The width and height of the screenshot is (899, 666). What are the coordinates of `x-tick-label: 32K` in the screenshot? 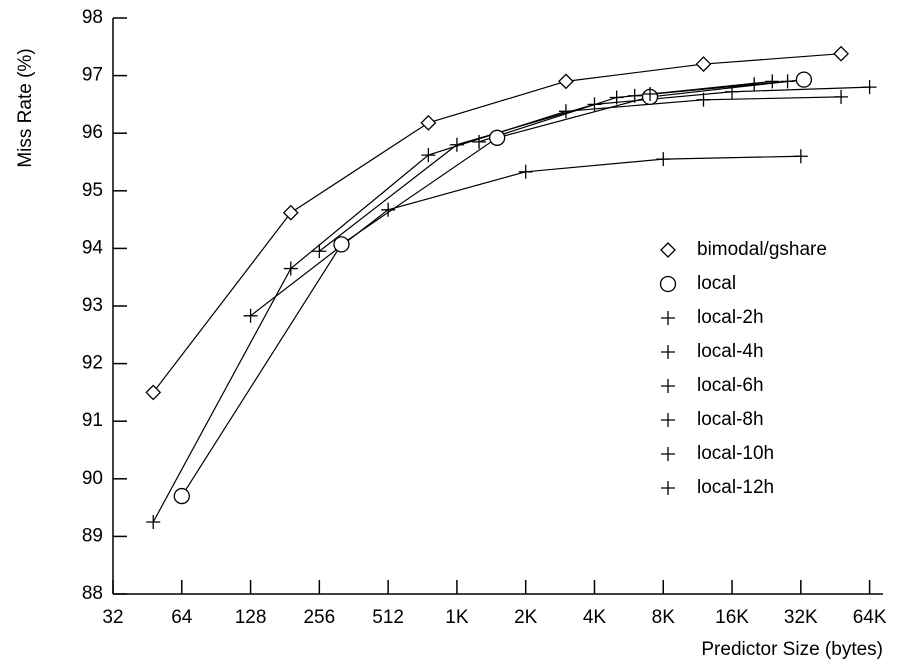 It's located at (801, 617).